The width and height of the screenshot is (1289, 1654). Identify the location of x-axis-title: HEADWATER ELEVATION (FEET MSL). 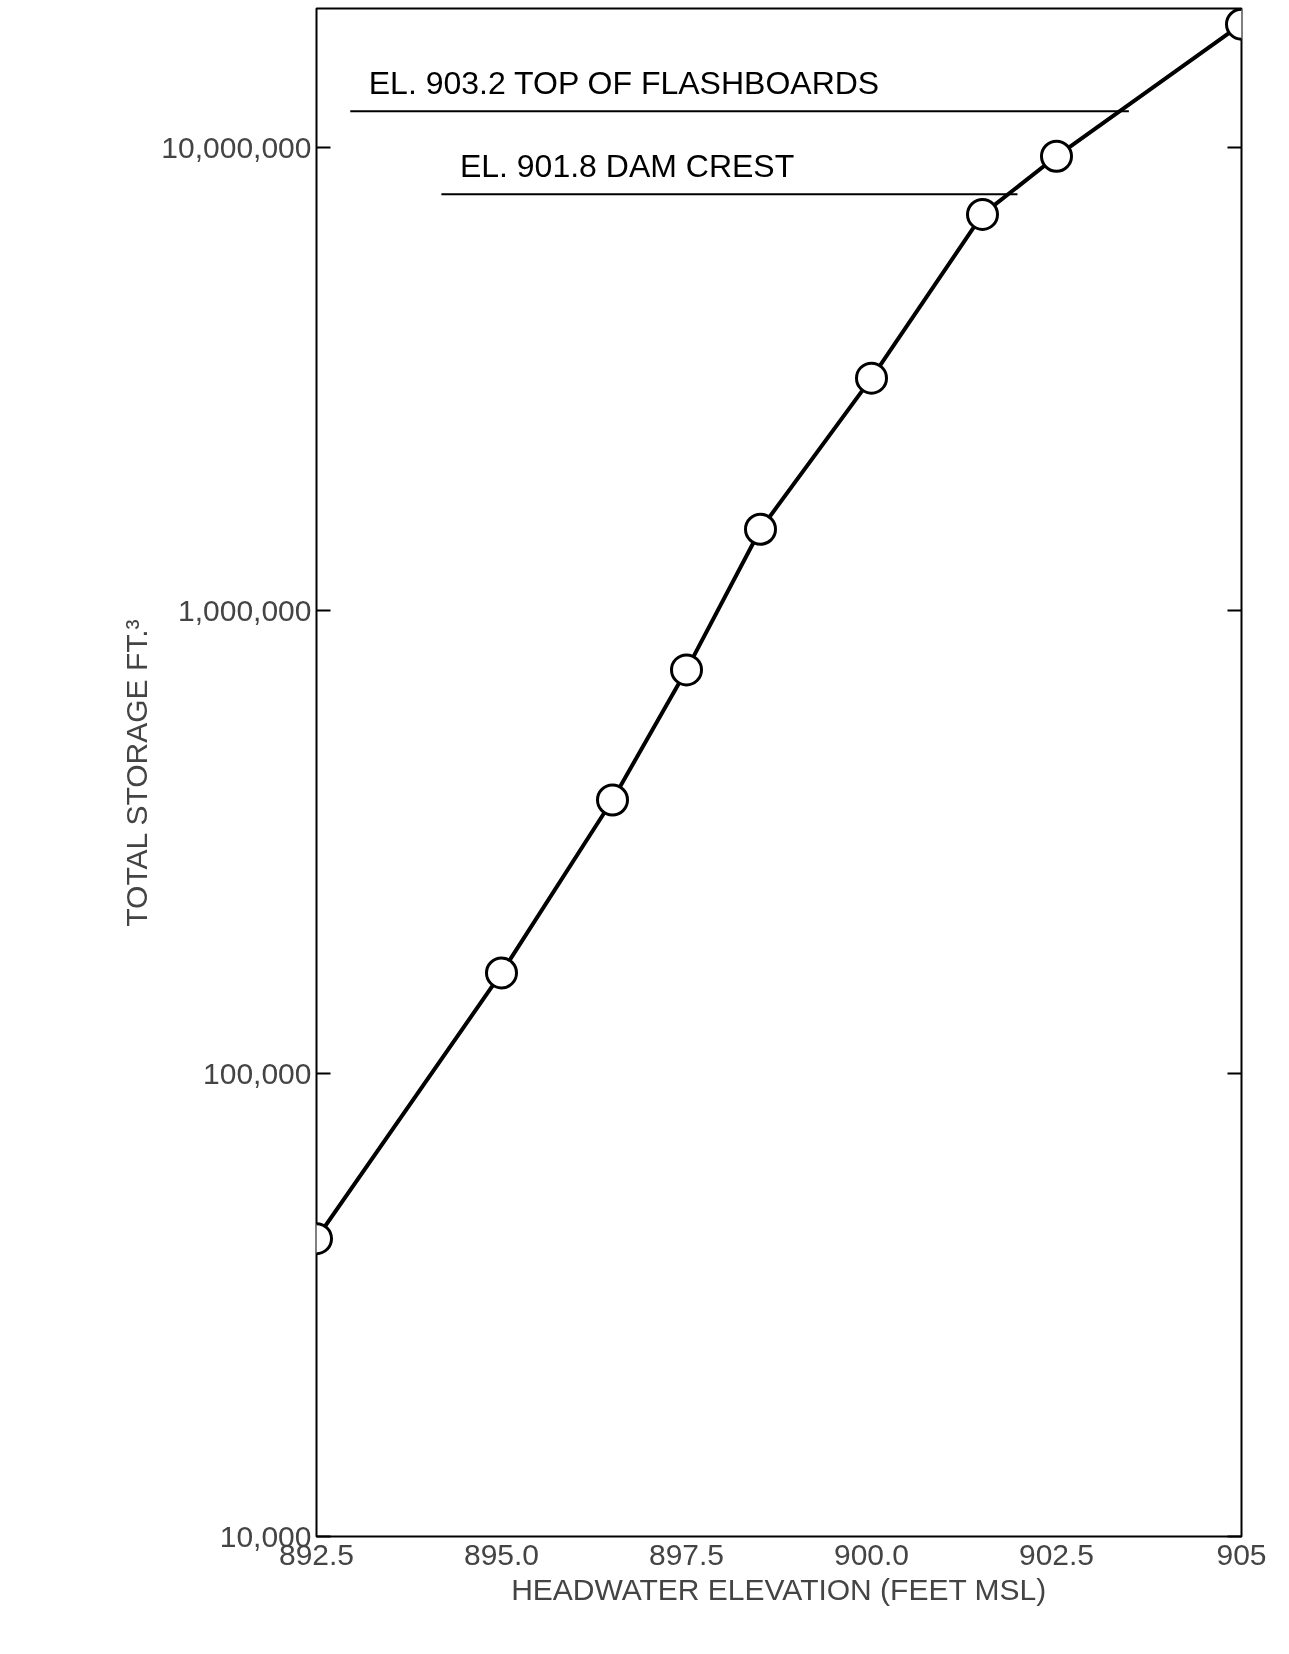
(779, 1589).